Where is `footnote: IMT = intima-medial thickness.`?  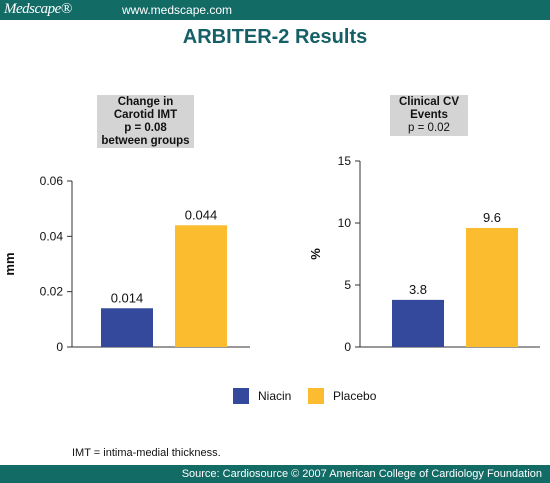
footnote: IMT = intima-medial thickness. is located at coordinates (146, 453).